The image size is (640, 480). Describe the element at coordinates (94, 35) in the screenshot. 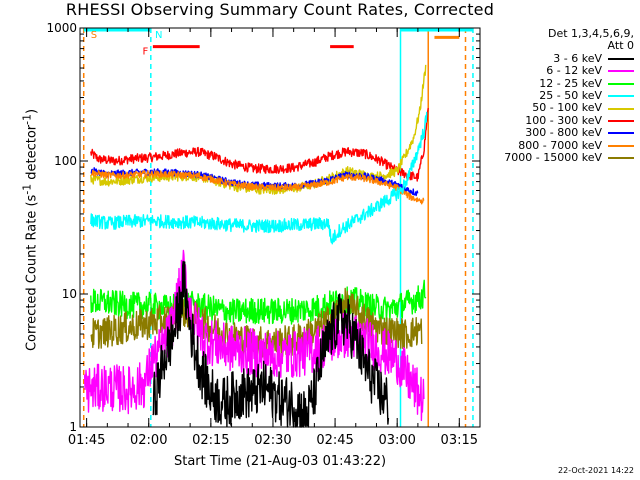

I see `flag-label-S: S` at that location.